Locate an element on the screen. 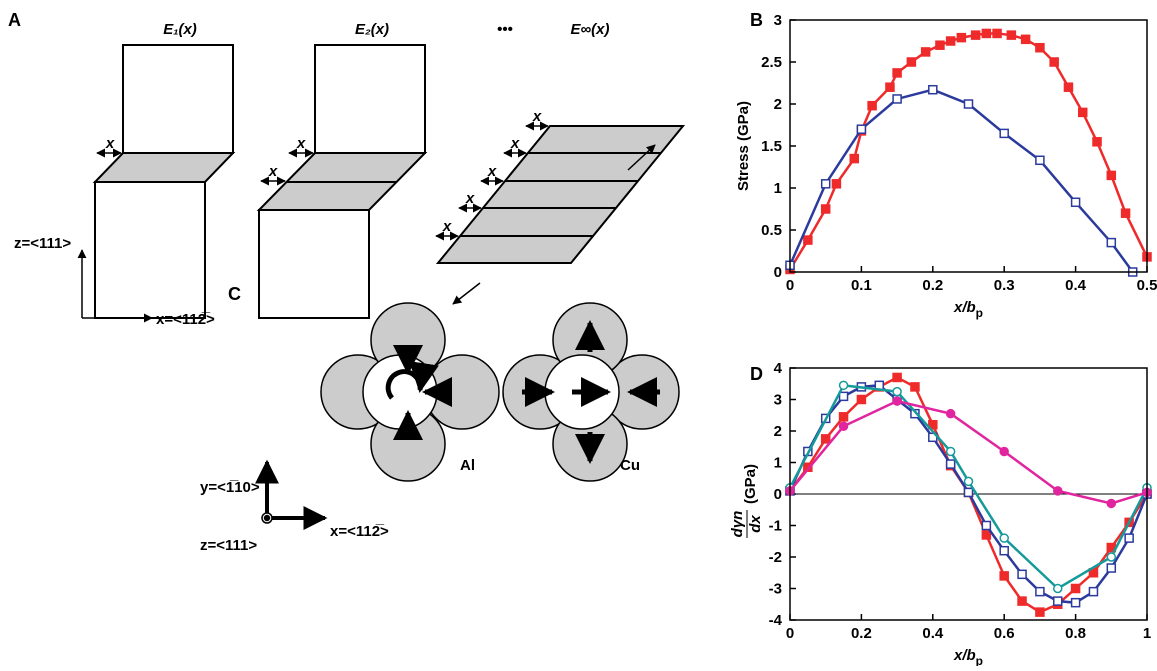 The width and height of the screenshot is (1157, 671). panel-label: C is located at coordinates (234, 294).